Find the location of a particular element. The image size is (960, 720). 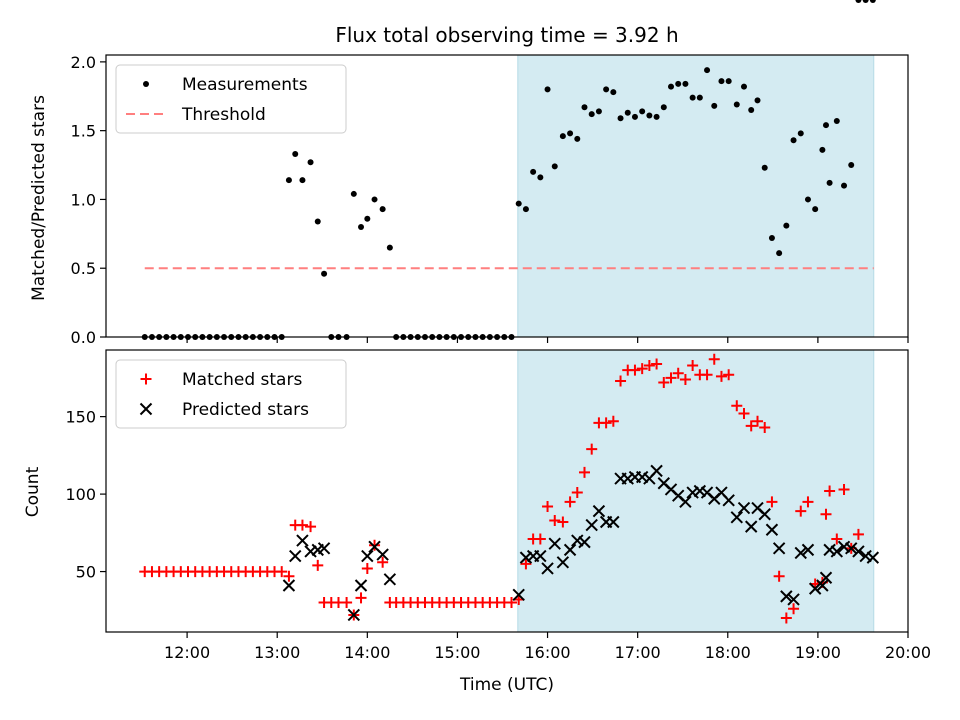

x-tick-label: 17:00 is located at coordinates (638, 652).